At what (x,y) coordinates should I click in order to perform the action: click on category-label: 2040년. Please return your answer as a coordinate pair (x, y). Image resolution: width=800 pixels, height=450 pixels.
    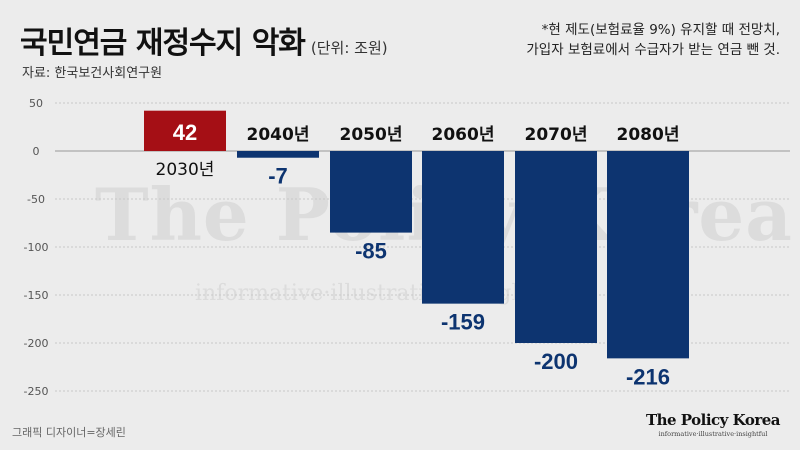
    Looking at the image, I should click on (278, 135).